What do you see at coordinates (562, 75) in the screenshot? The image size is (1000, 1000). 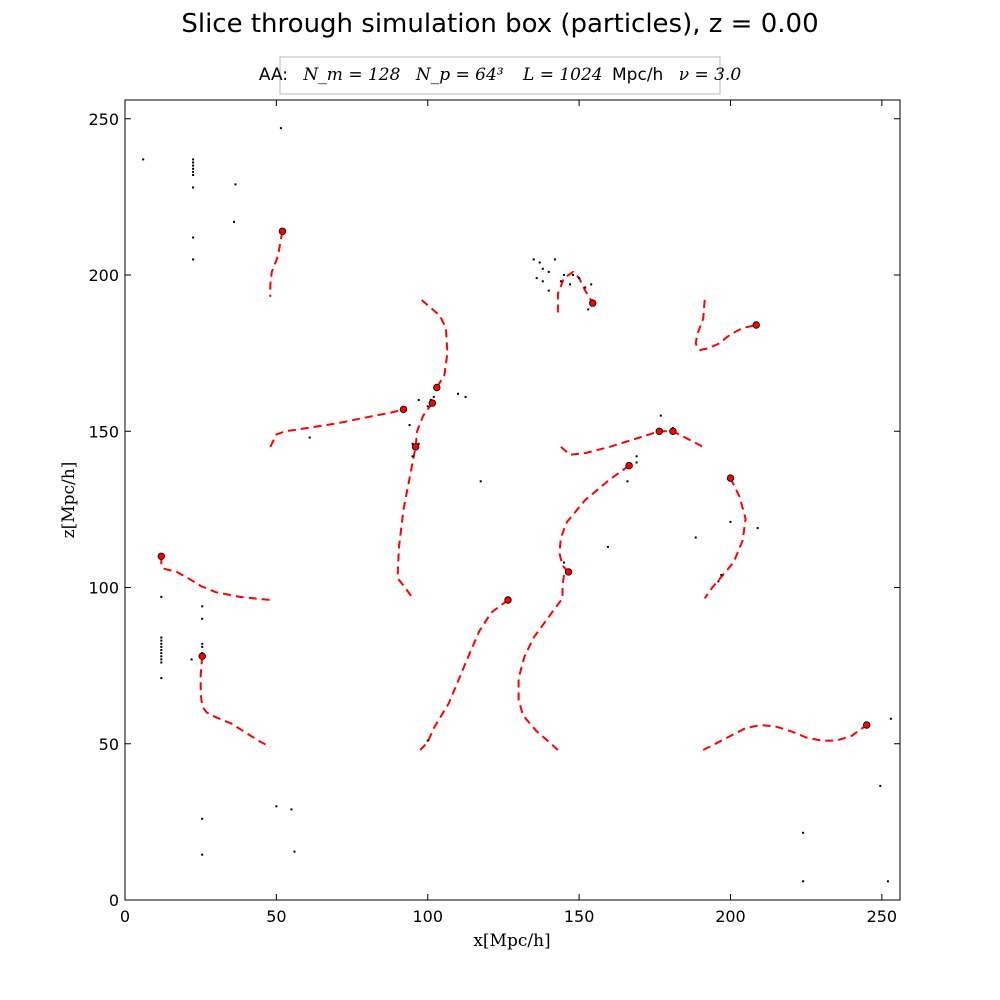 I see `legend-l: L = 1024` at bounding box center [562, 75].